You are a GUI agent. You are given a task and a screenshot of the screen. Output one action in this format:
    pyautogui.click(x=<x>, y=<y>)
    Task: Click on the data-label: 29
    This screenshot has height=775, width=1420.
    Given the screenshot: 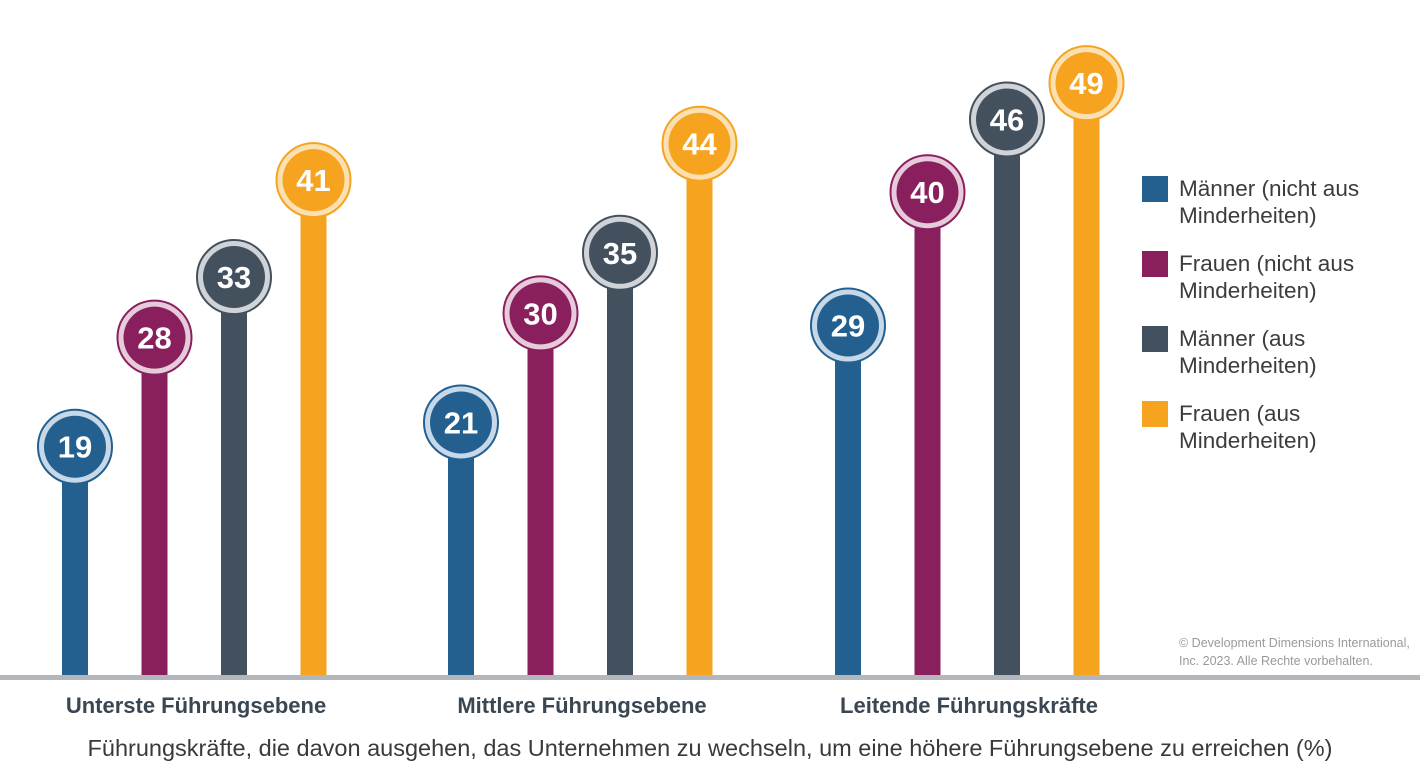 What is the action you would take?
    pyautogui.click(x=848, y=326)
    